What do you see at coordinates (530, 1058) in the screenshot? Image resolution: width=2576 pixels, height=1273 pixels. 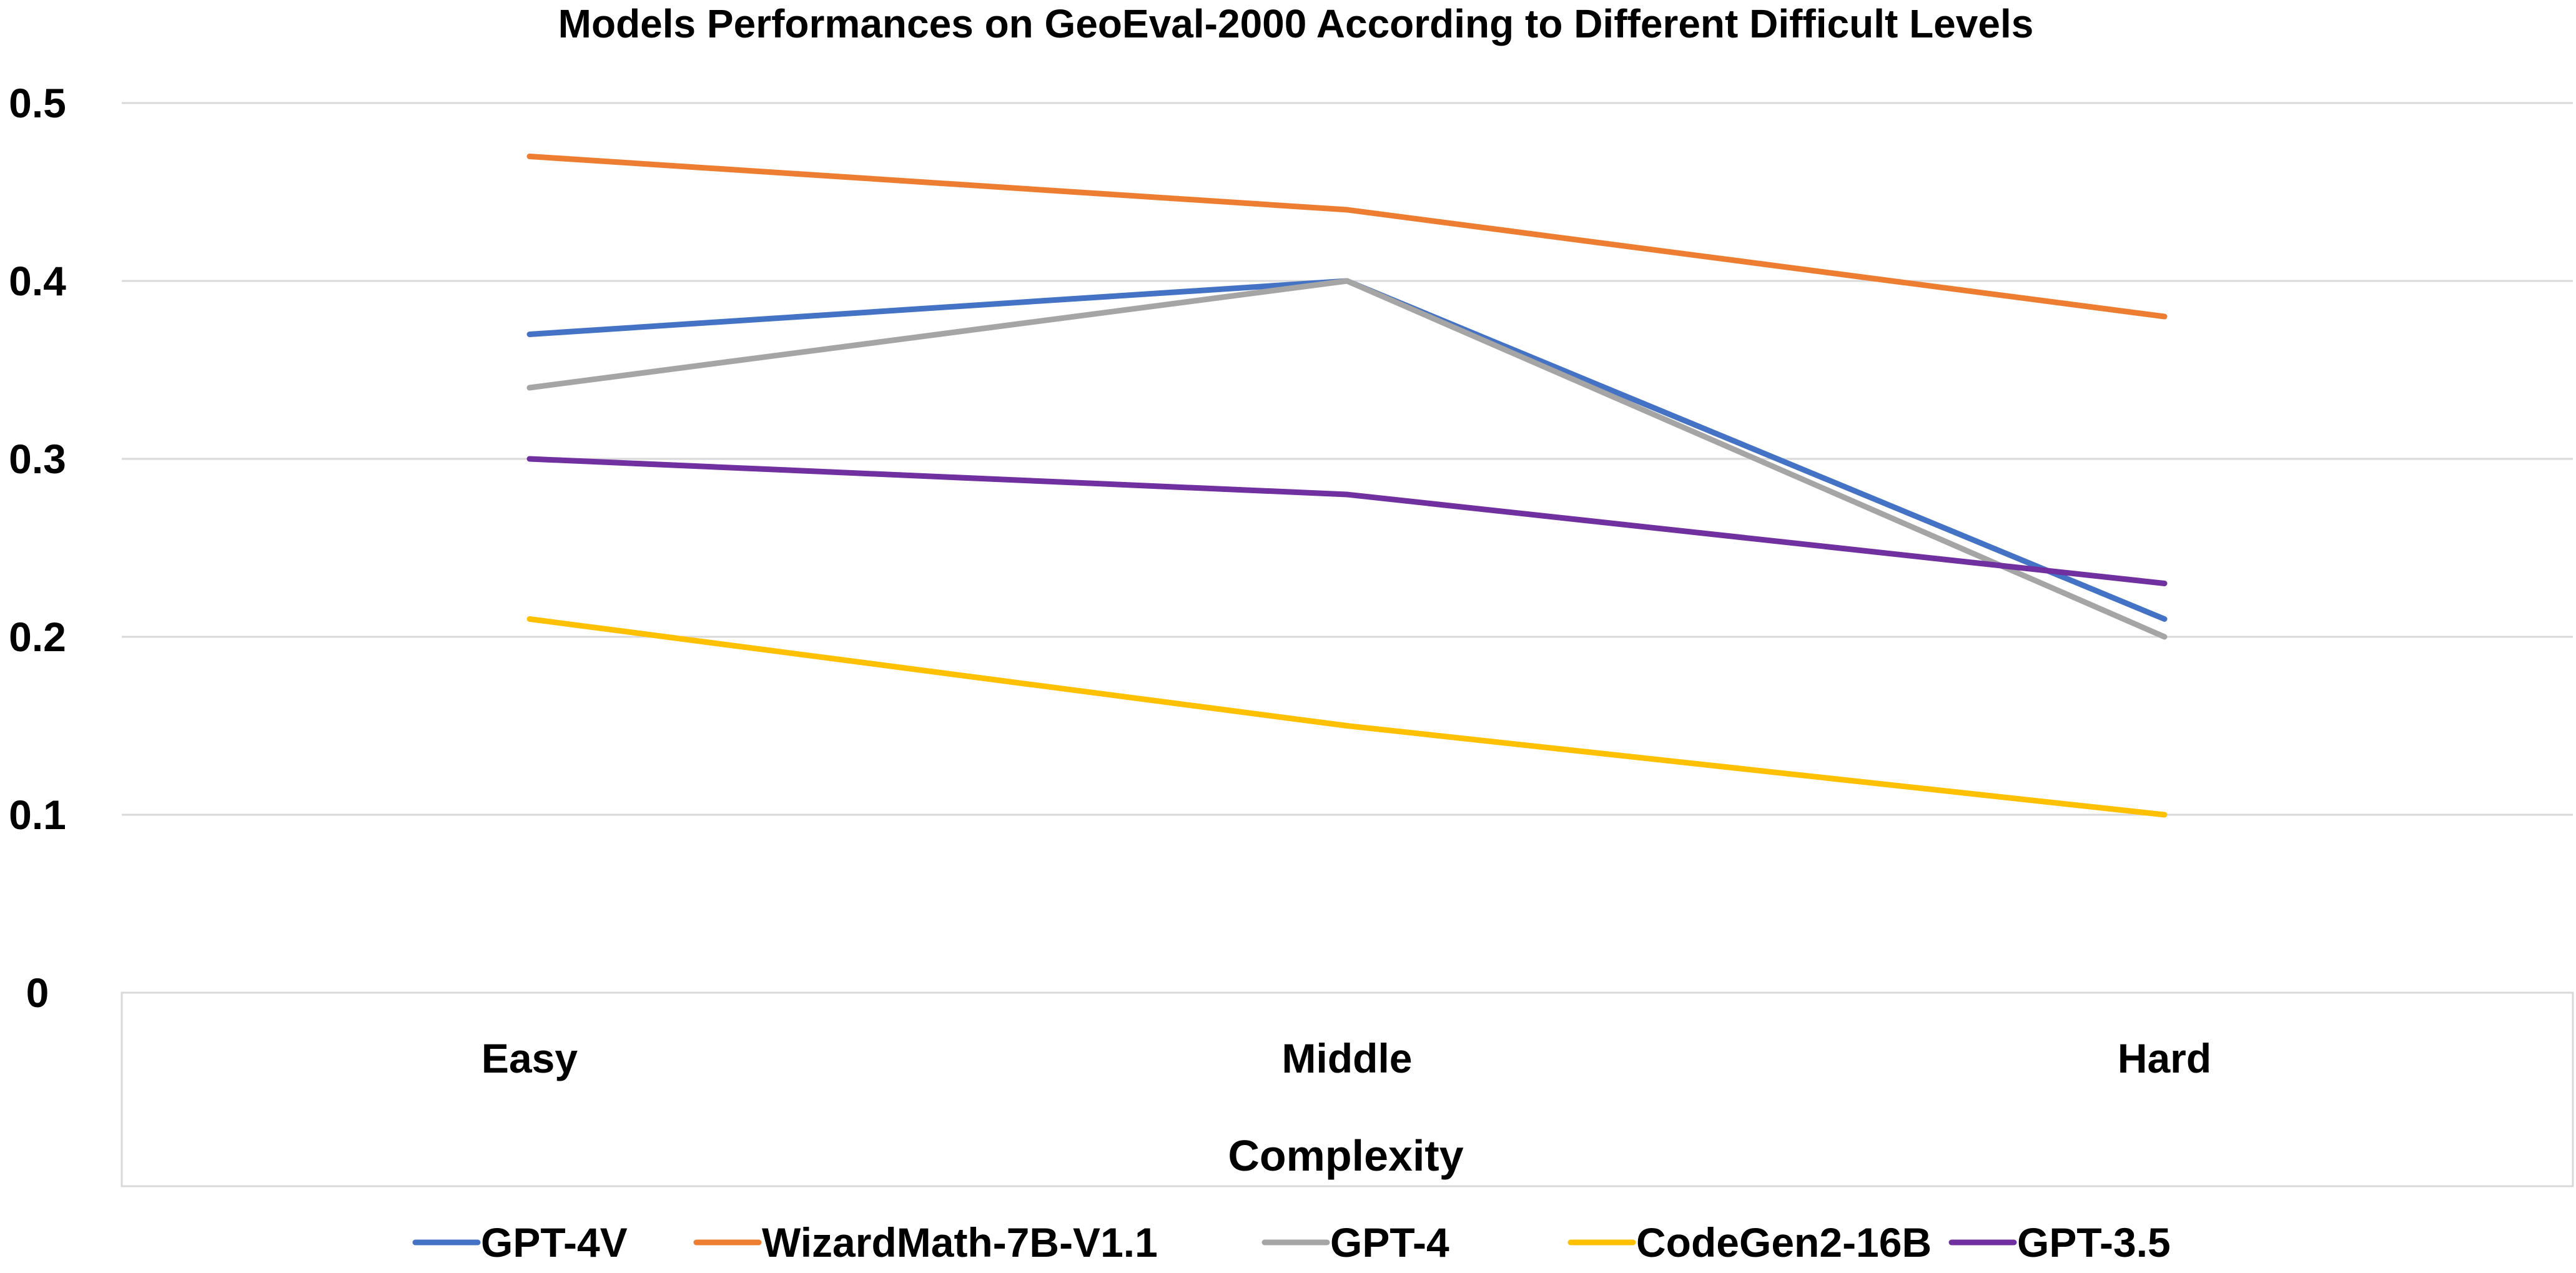 I see `x-tick-label: Easy` at bounding box center [530, 1058].